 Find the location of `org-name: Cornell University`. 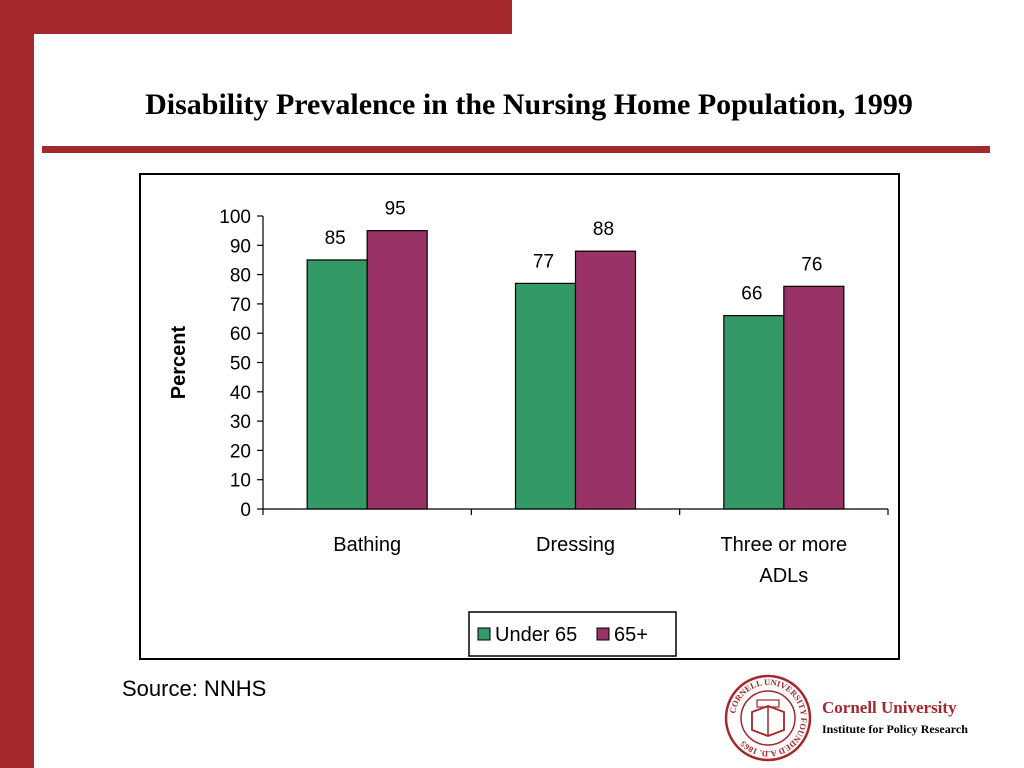

org-name: Cornell University is located at coordinates (889, 707).